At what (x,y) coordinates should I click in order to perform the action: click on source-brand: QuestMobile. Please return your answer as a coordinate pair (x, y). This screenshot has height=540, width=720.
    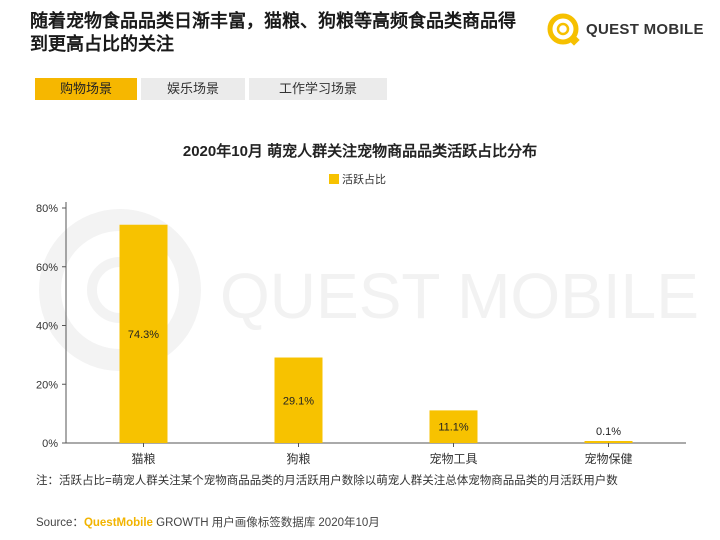
    Looking at the image, I should click on (118, 523).